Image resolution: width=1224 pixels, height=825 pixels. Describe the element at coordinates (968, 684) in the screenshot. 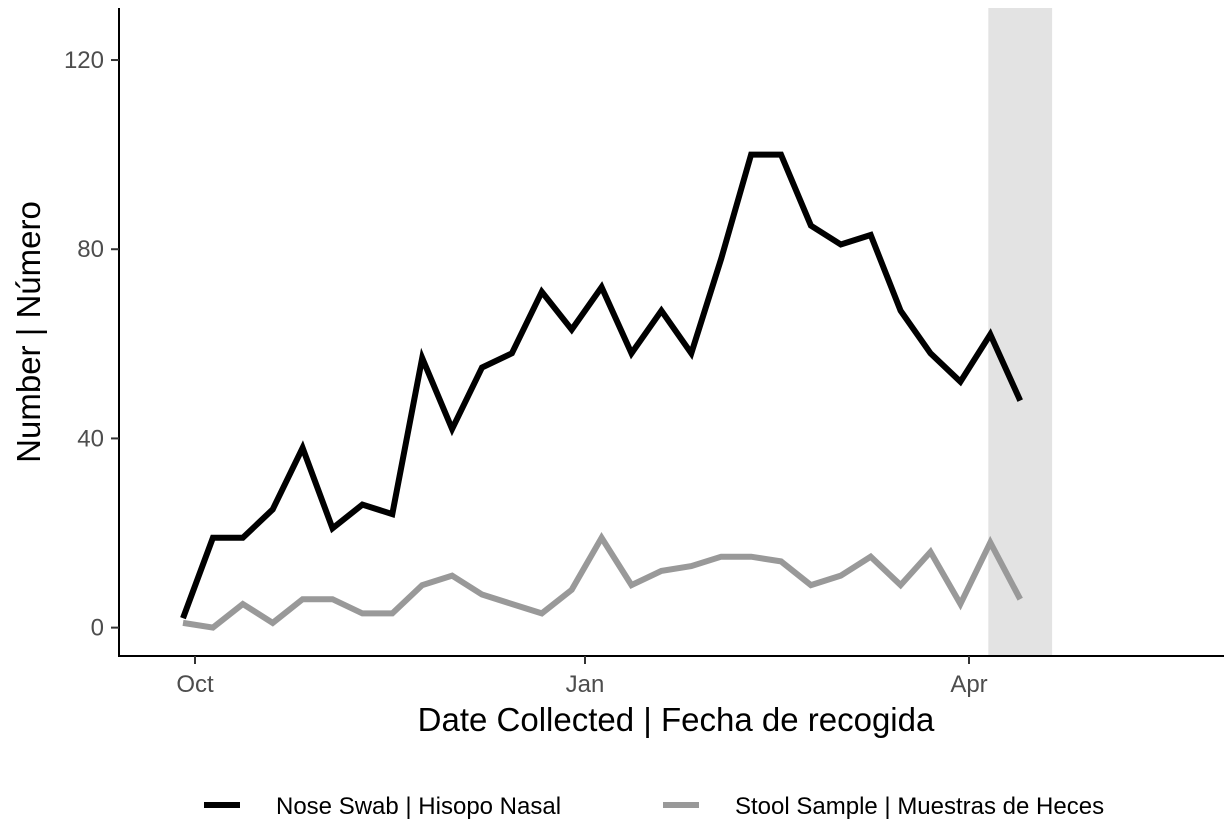

I see `x-tick-label: Apr` at that location.